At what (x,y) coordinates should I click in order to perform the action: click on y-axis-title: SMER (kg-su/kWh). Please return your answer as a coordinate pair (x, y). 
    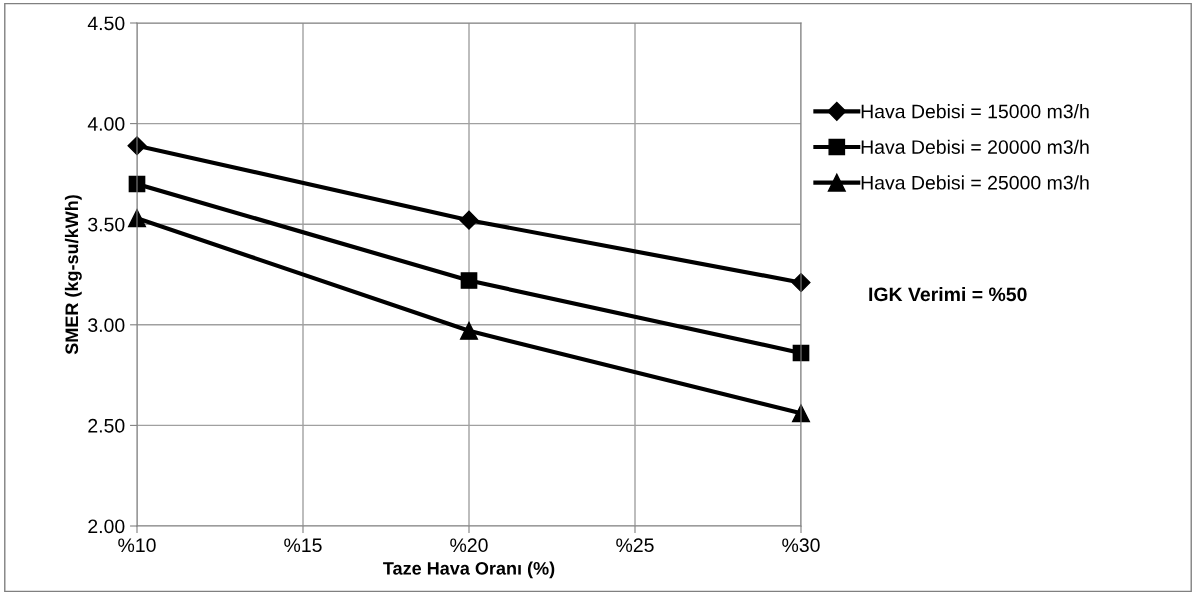
    Looking at the image, I should click on (73, 275).